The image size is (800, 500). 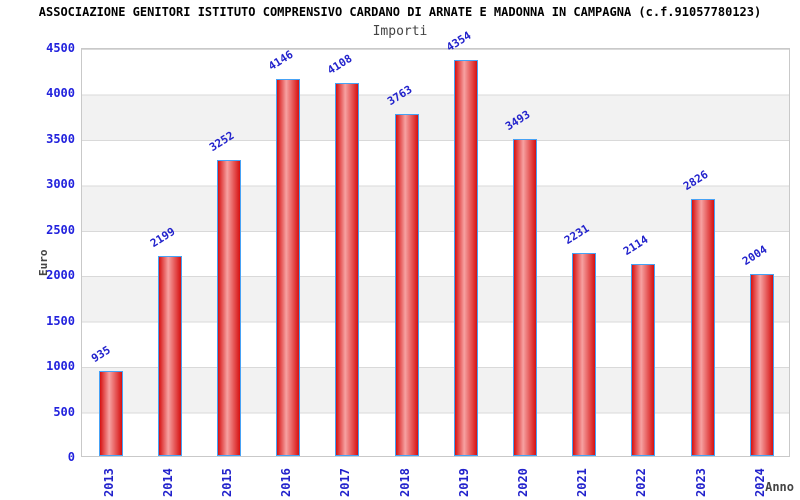 What do you see at coordinates (60, 320) in the screenshot?
I see `y-tick-label: 1500` at bounding box center [60, 320].